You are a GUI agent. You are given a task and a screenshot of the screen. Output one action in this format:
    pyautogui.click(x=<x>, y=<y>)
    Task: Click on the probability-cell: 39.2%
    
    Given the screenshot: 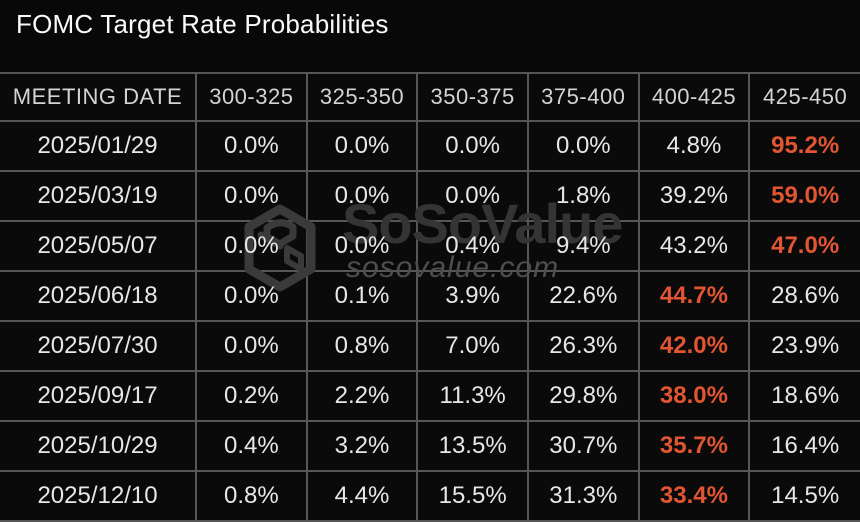 What is the action you would take?
    pyautogui.click(x=694, y=196)
    